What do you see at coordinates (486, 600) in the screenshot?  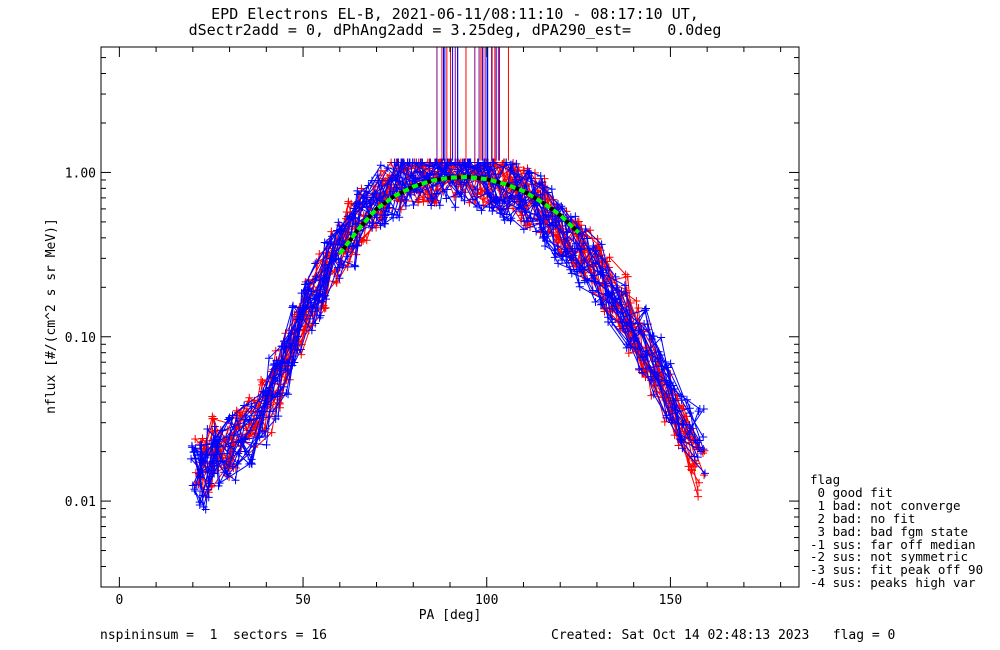 I see `x-tick-label: 100` at bounding box center [486, 600].